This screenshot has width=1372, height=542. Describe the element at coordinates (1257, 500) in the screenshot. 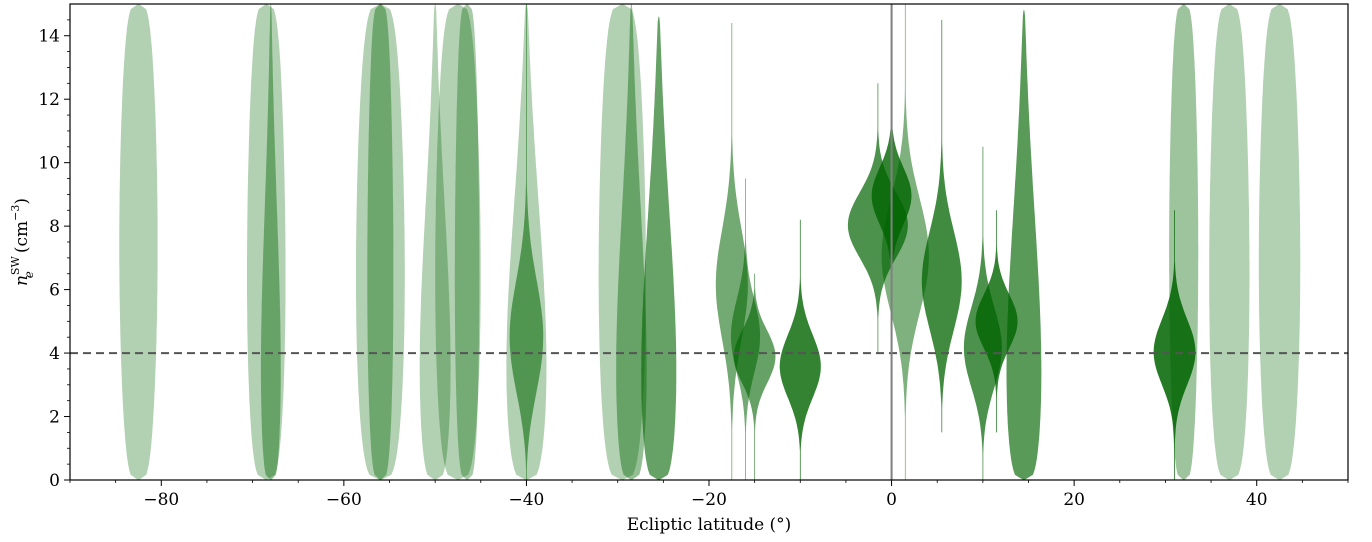

I see `x-tick-label: 40` at that location.